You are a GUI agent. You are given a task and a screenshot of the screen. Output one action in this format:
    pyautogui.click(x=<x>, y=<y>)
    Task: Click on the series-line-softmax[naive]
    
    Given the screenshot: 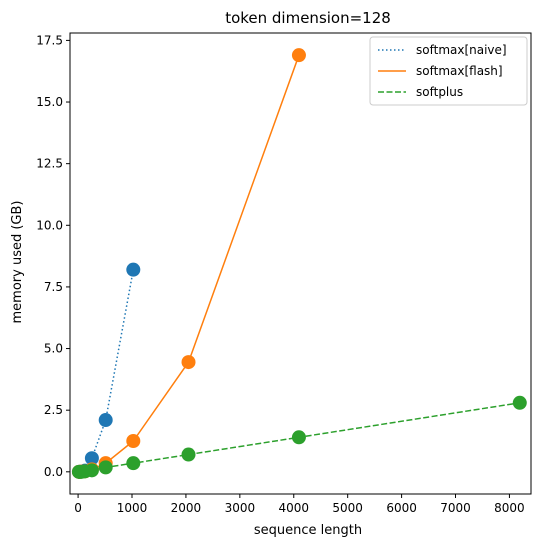 What is the action you would take?
    pyautogui.click(x=106, y=371)
    